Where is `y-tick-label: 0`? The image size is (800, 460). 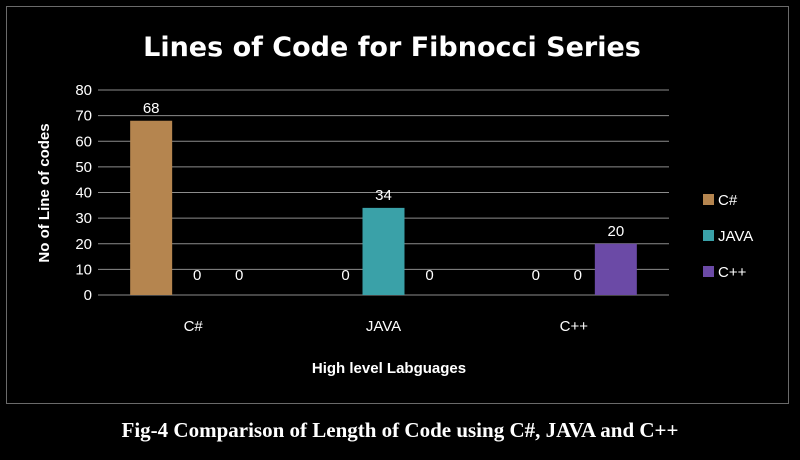 y-tick-label: 0 is located at coordinates (88, 295).